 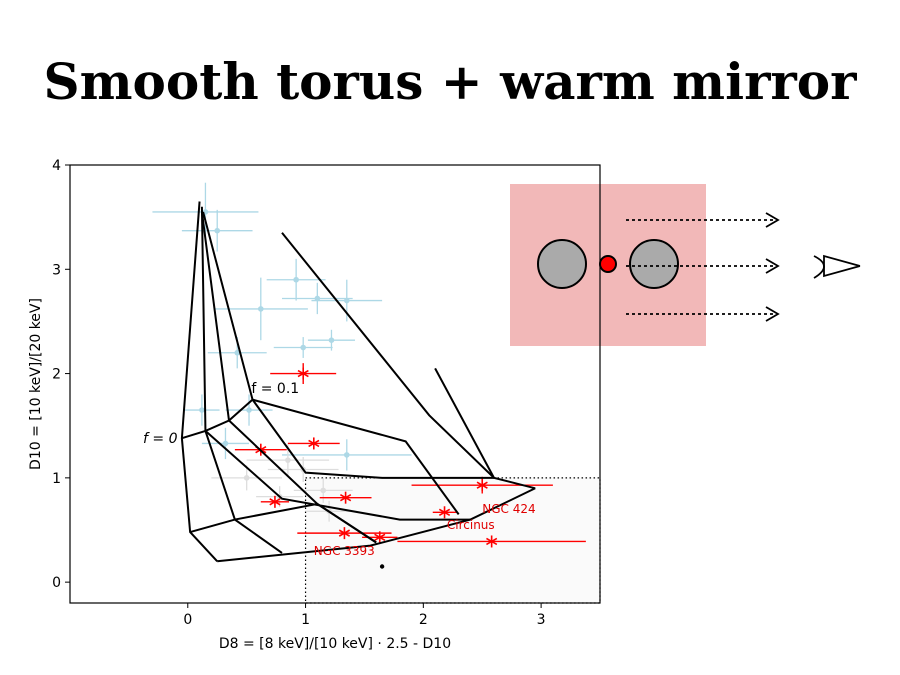 I want to click on torus-schematic, so click(x=685, y=265).